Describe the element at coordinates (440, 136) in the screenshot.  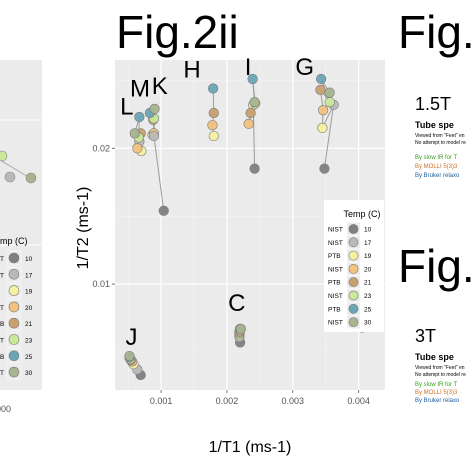
I see `right-top-viewed: Viewed from "Feet" en` at that location.